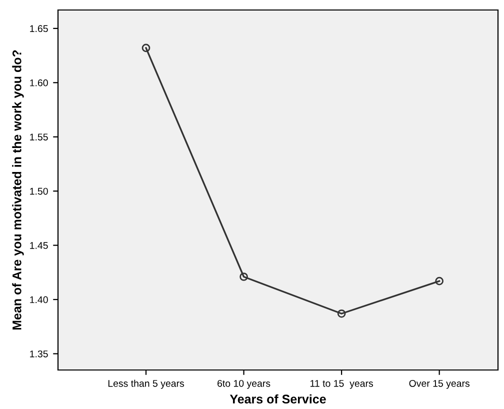 Image resolution: width=504 pixels, height=409 pixels. What do you see at coordinates (18, 190) in the screenshot?
I see `y-axis-title: Mean of Are you motivated in the work you do?` at bounding box center [18, 190].